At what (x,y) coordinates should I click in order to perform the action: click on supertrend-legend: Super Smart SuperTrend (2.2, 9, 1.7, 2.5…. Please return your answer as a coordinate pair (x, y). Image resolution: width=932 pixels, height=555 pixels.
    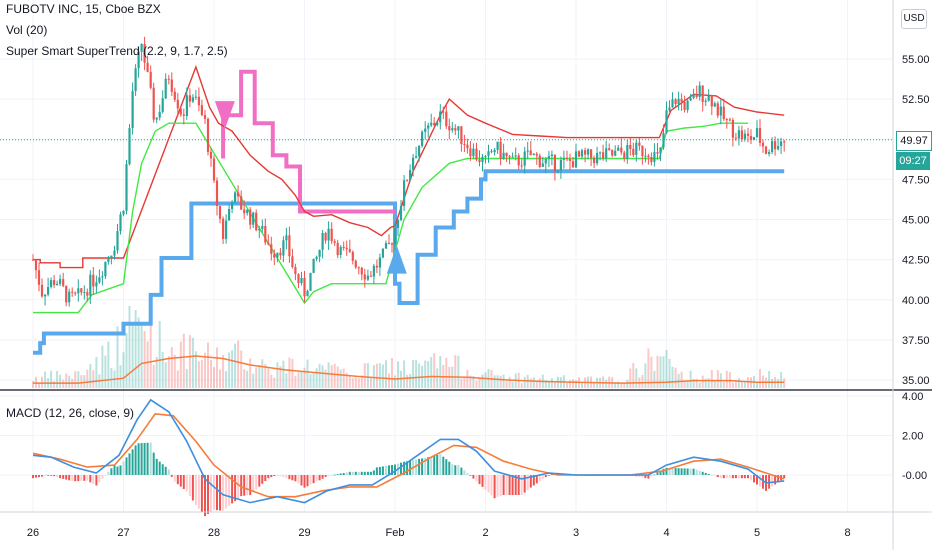
    Looking at the image, I should click on (117, 51).